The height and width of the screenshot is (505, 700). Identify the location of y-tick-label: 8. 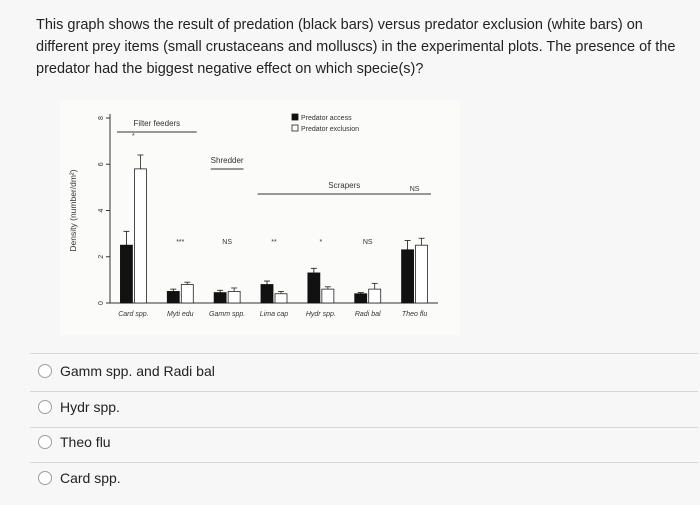
(101, 118).